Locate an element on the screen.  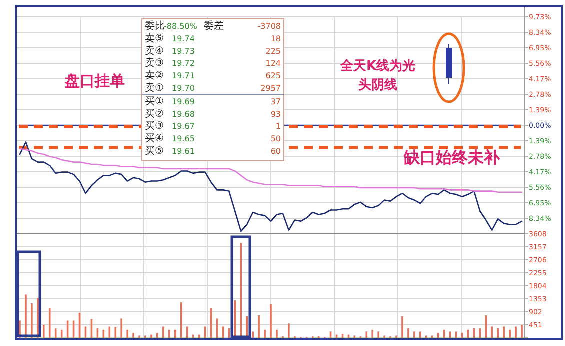
annotation: 头阴线 is located at coordinates (378, 85).